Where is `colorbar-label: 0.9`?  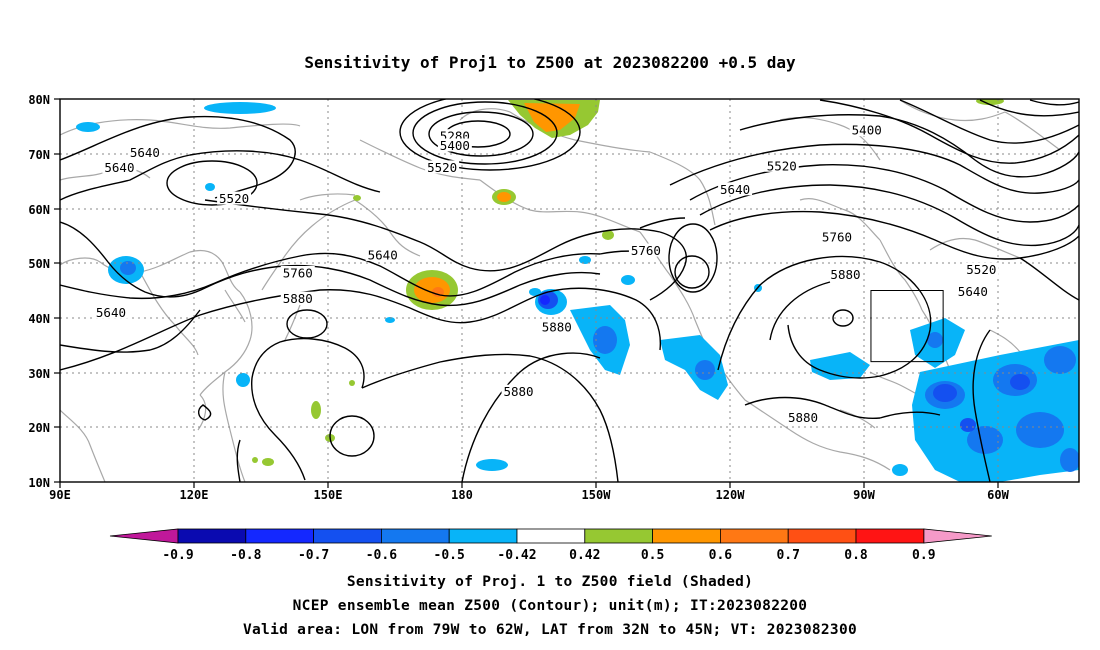
colorbar-label: 0.9 is located at coordinates (923, 555).